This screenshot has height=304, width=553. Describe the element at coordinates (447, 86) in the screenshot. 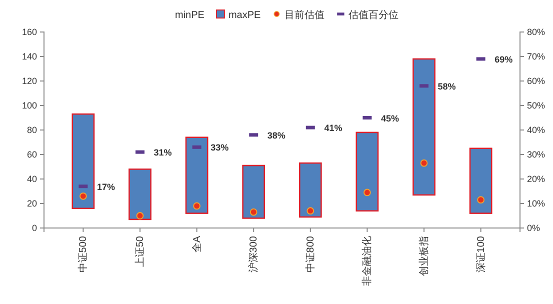

I see `data-label: 58%` at that location.